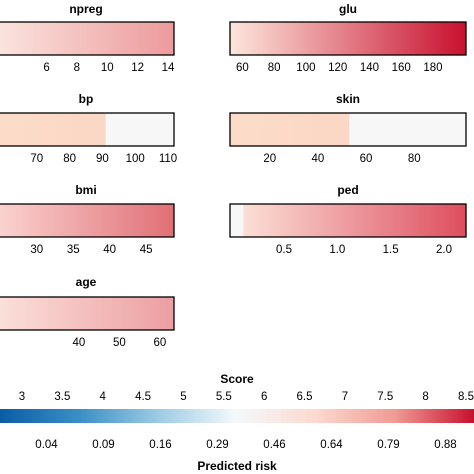  I want to click on score-title: Score, so click(237, 379).